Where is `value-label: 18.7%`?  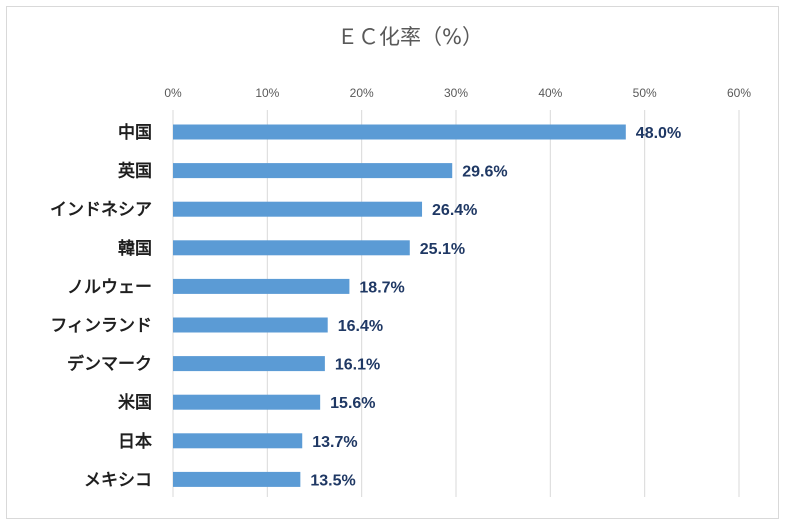
value-label: 18.7% is located at coordinates (381, 287).